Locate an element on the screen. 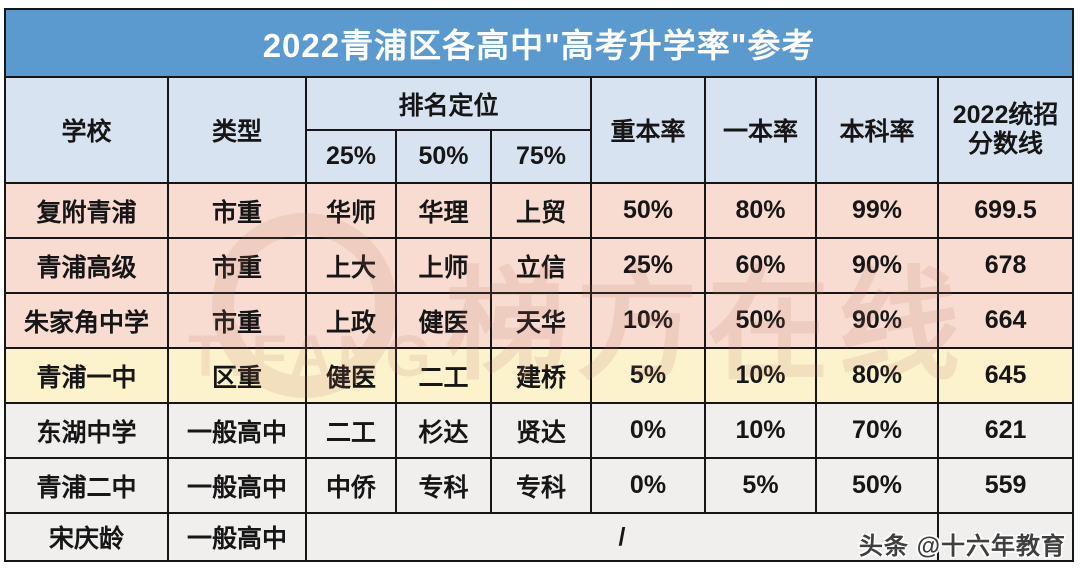 Image resolution: width=1080 pixels, height=570 pixels. page-title: 2022青浦区各高中"高考升学率"参考 is located at coordinates (539, 43).